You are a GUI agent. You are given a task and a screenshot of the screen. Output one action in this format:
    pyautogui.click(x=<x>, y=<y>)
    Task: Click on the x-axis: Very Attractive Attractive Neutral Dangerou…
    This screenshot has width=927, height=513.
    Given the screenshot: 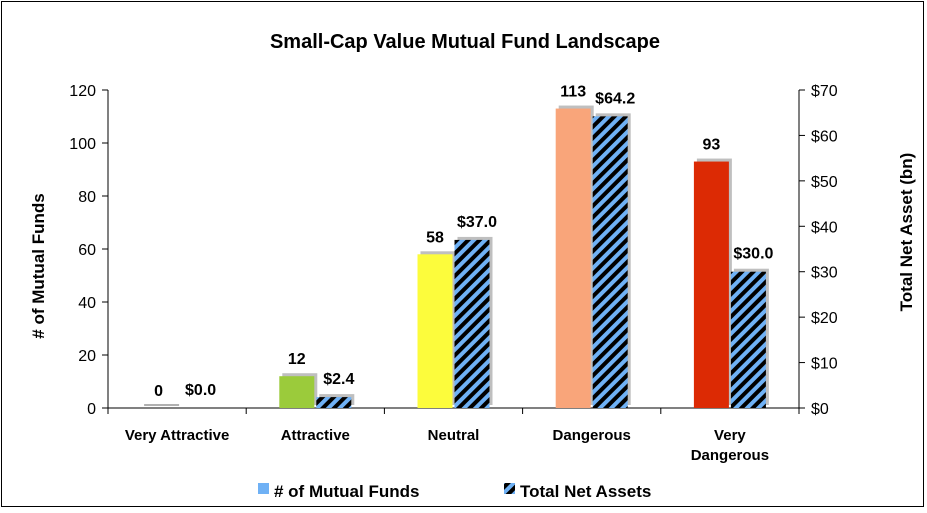 What is the action you would take?
    pyautogui.click(x=453, y=435)
    